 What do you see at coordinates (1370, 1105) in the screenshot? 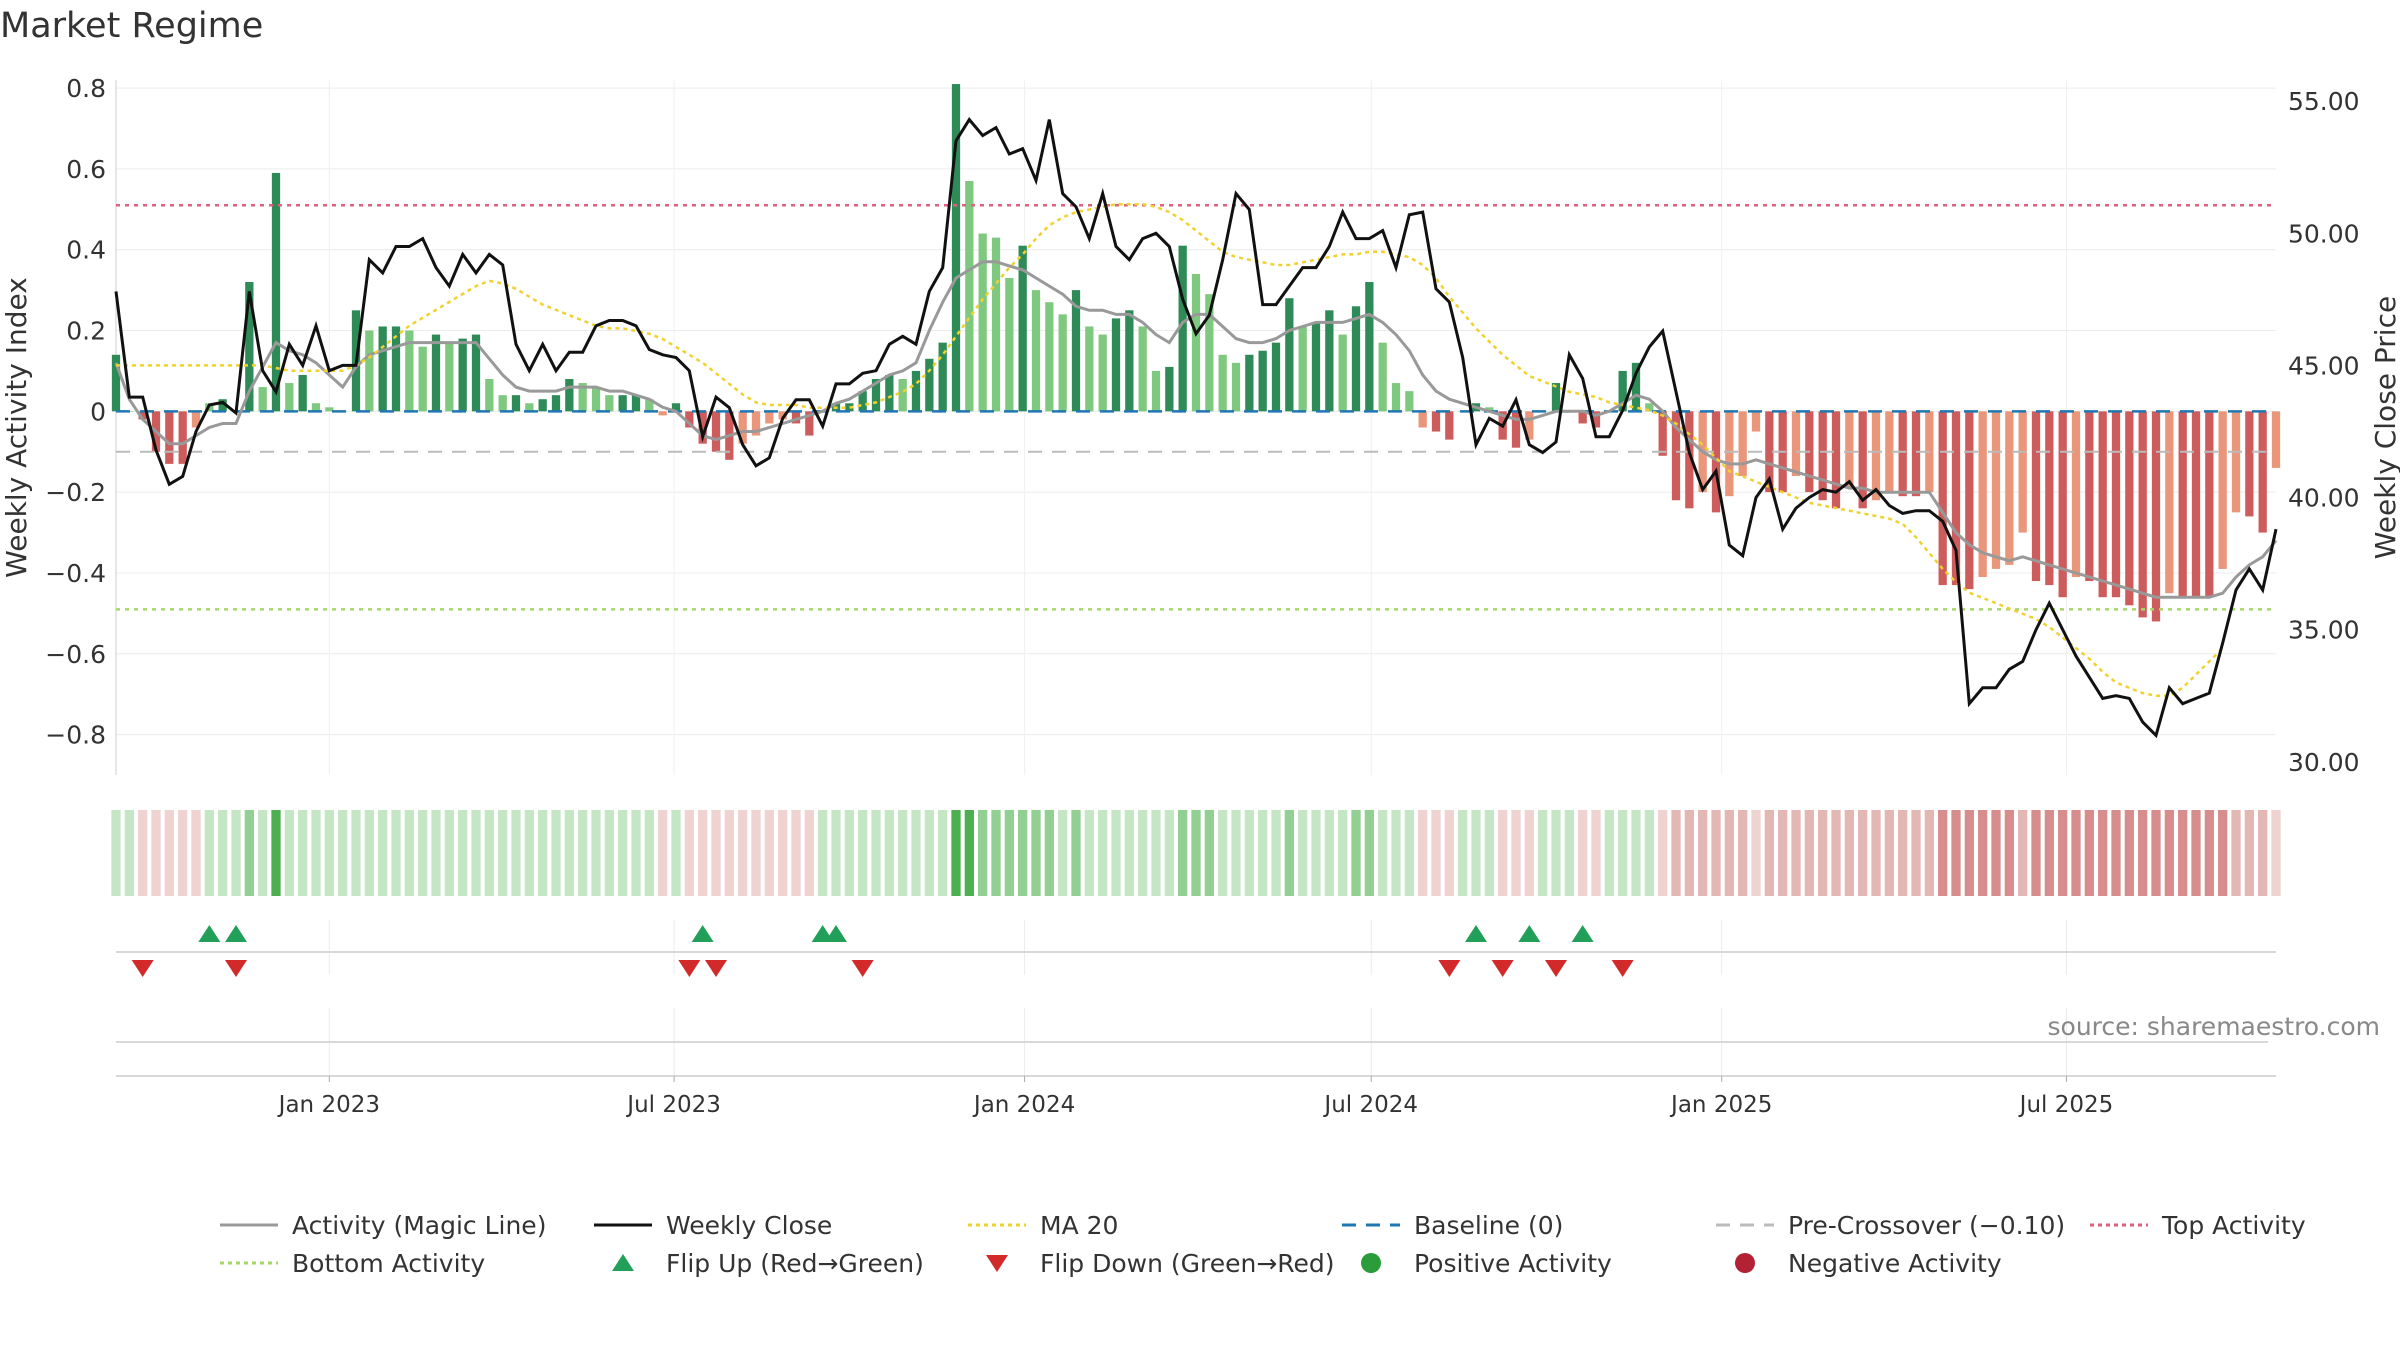
I see `x-tick-label: Jul 2024` at bounding box center [1370, 1105].